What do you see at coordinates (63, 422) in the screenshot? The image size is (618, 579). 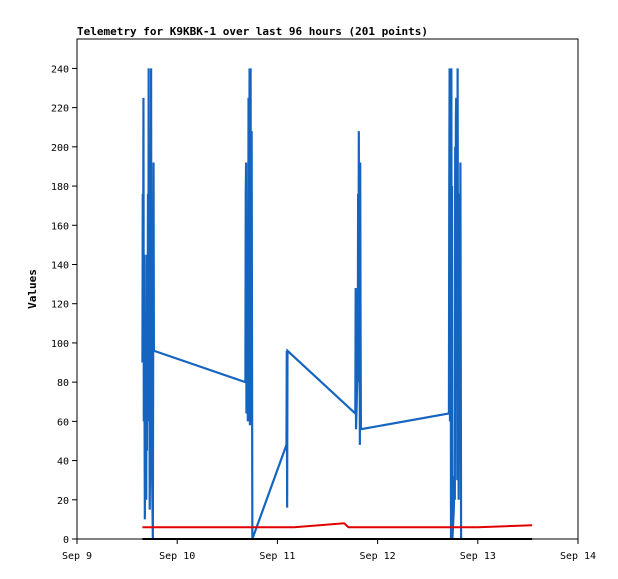 I see `y-tick-label: 60` at bounding box center [63, 422].